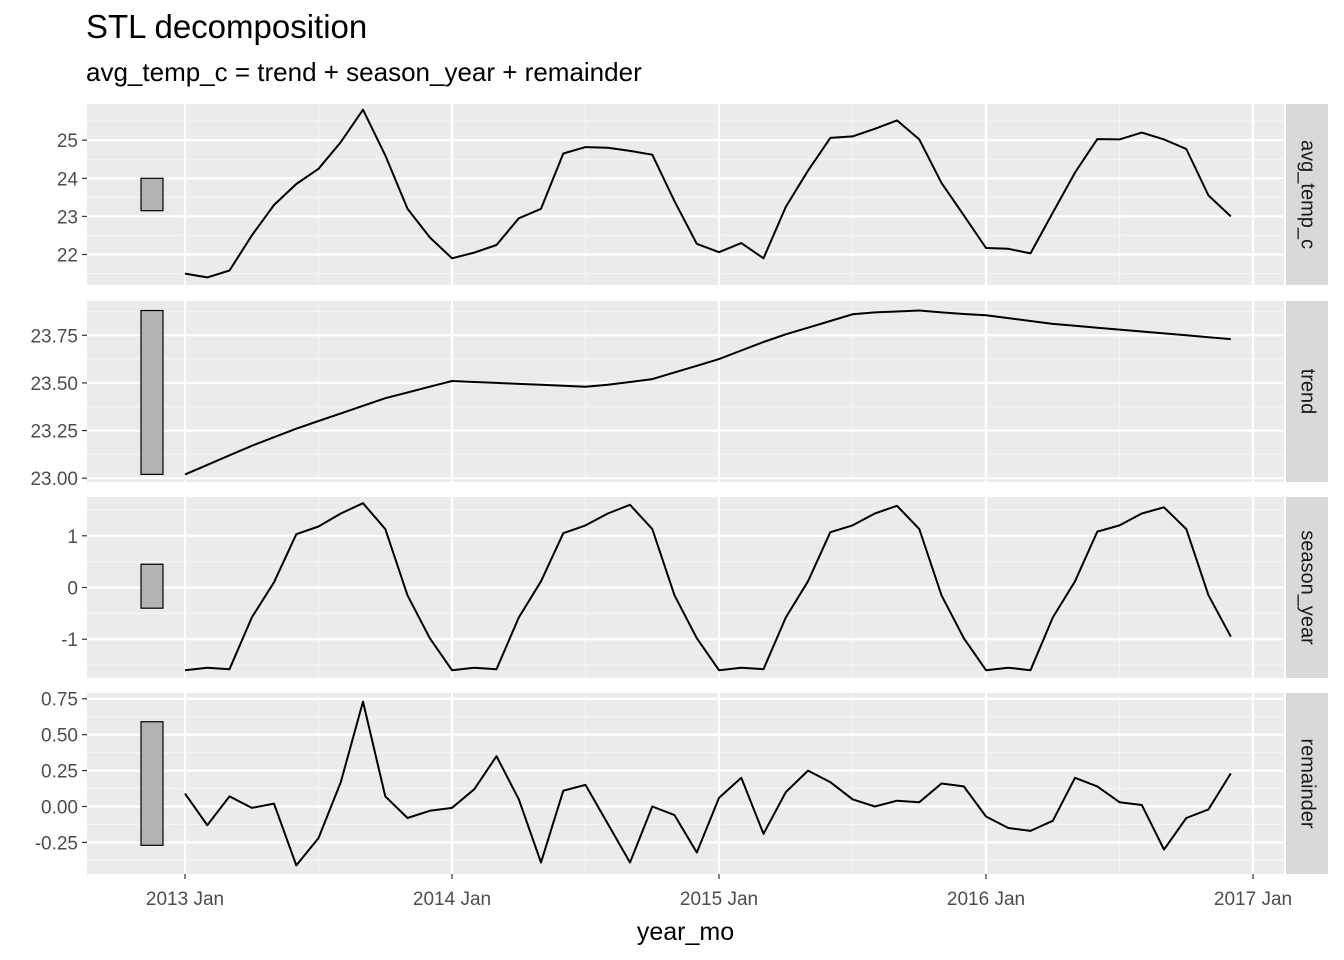 This screenshot has height=960, width=1344. What do you see at coordinates (54, 384) in the screenshot?
I see `y-tick-label: 23.50` at bounding box center [54, 384].